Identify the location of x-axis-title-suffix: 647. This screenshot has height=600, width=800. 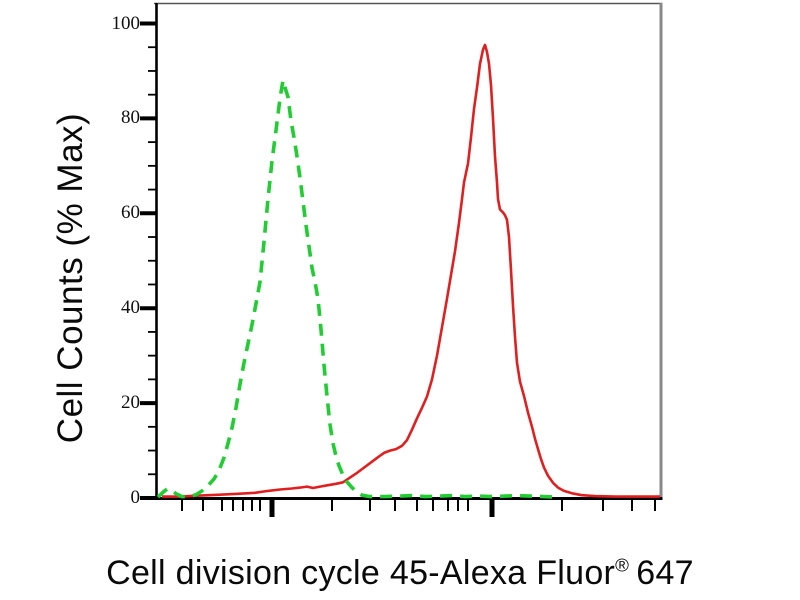
(665, 573).